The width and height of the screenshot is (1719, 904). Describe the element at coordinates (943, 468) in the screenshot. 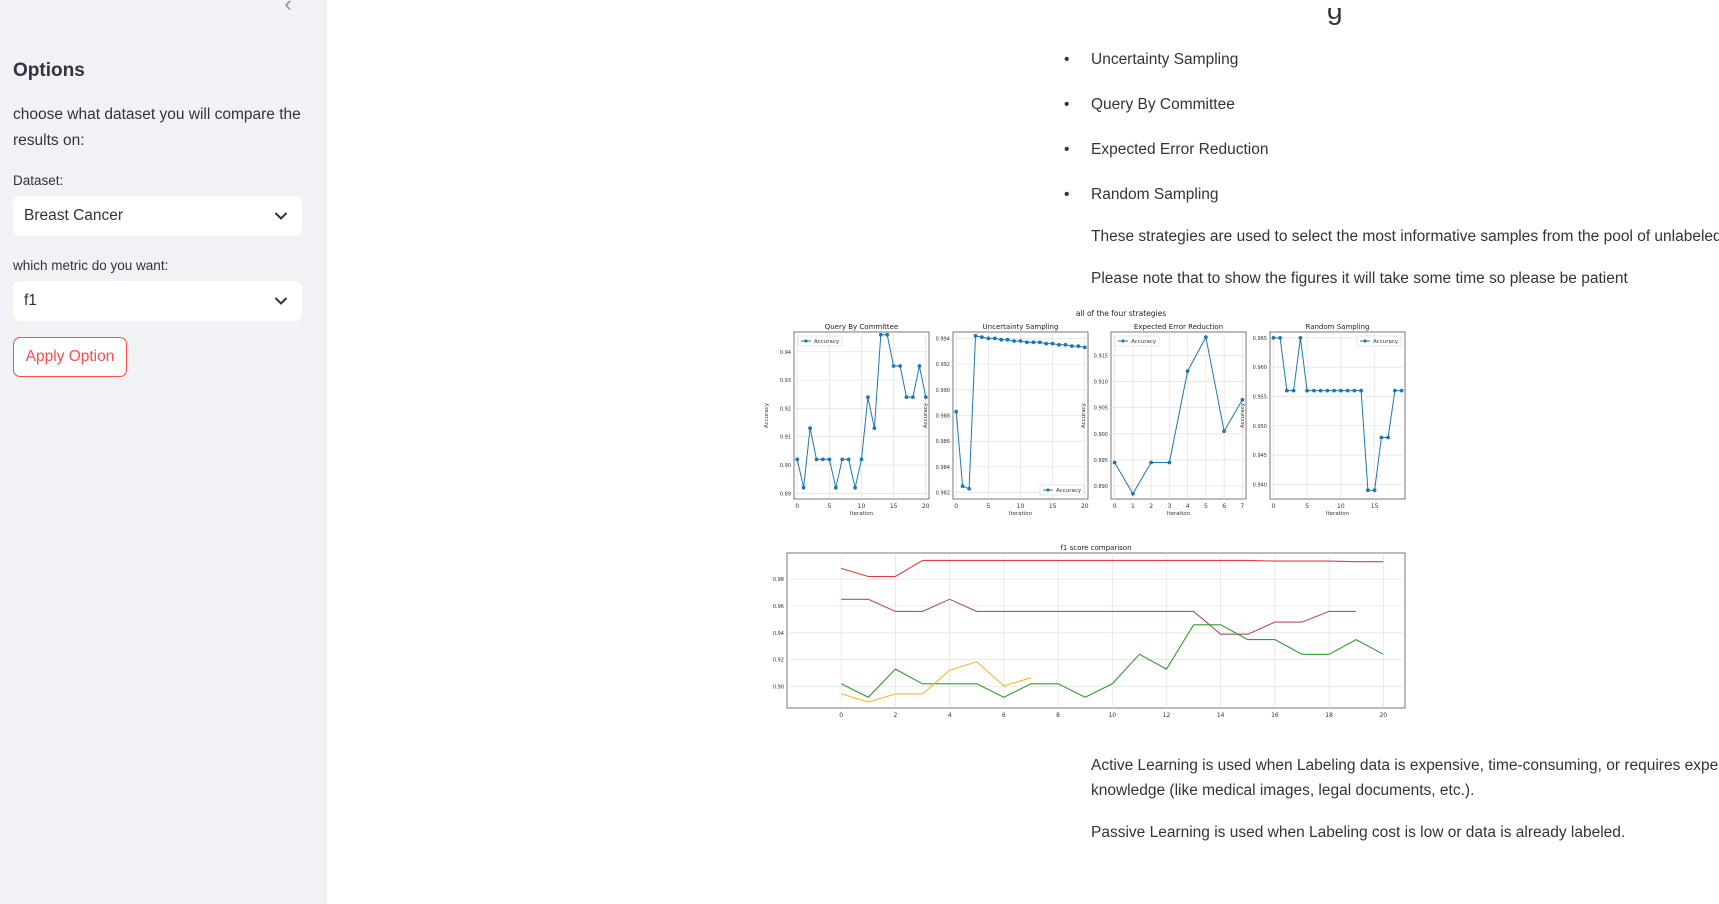

I see `y-tick-label: 0.984` at that location.